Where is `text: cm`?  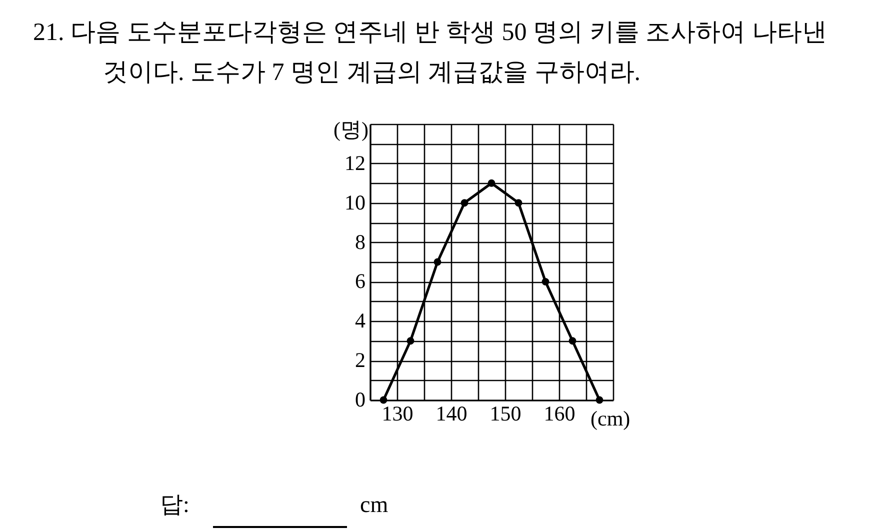 text: cm is located at coordinates (374, 504).